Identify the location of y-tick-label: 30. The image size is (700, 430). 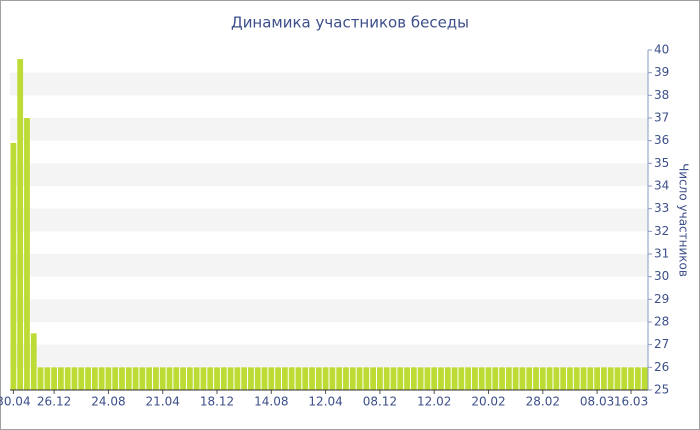
(661, 276).